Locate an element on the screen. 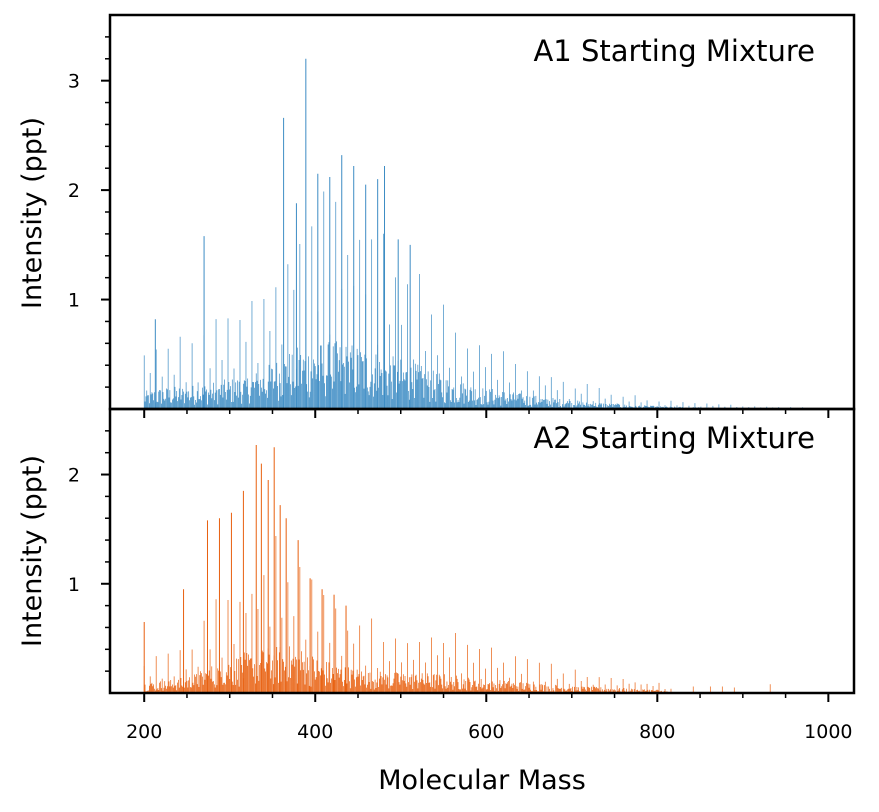  a1-ytick-label-2: 3 is located at coordinates (74, 82).